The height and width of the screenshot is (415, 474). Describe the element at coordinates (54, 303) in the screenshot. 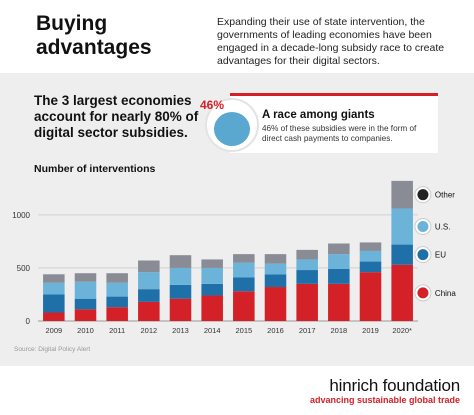

I see `bar-eu-2009` at that location.